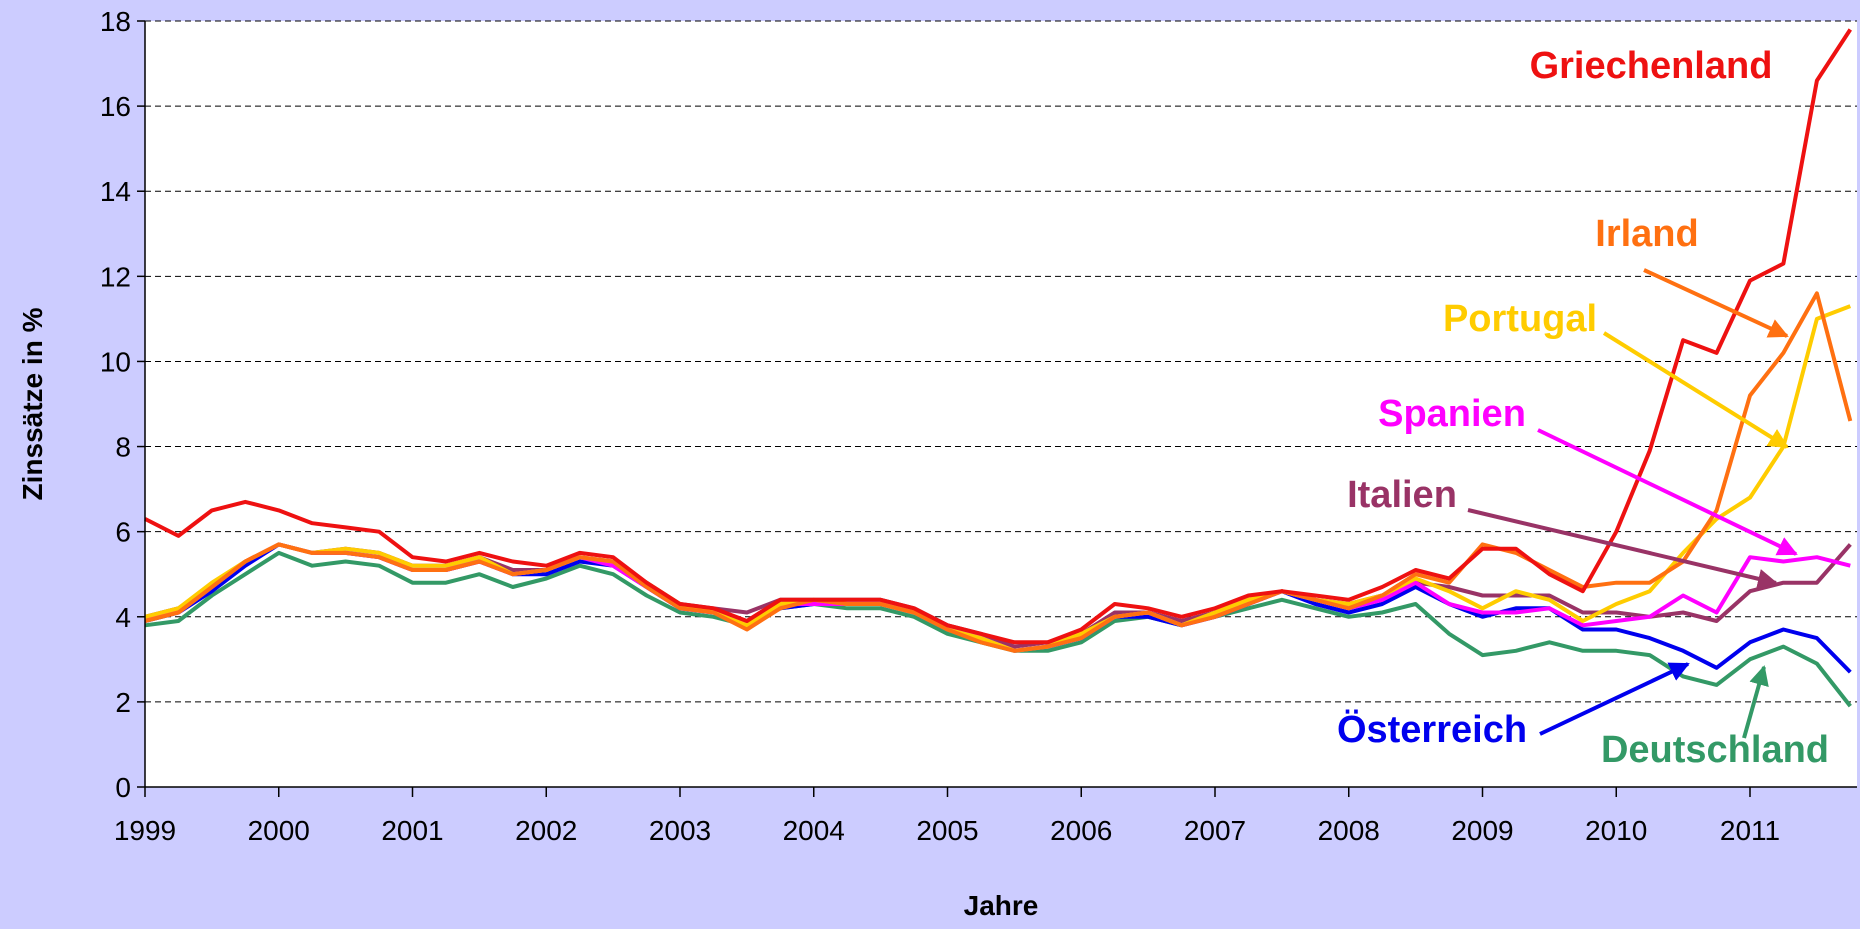 This screenshot has height=929, width=1860. I want to click on x-tick-label: 1999, so click(145, 830).